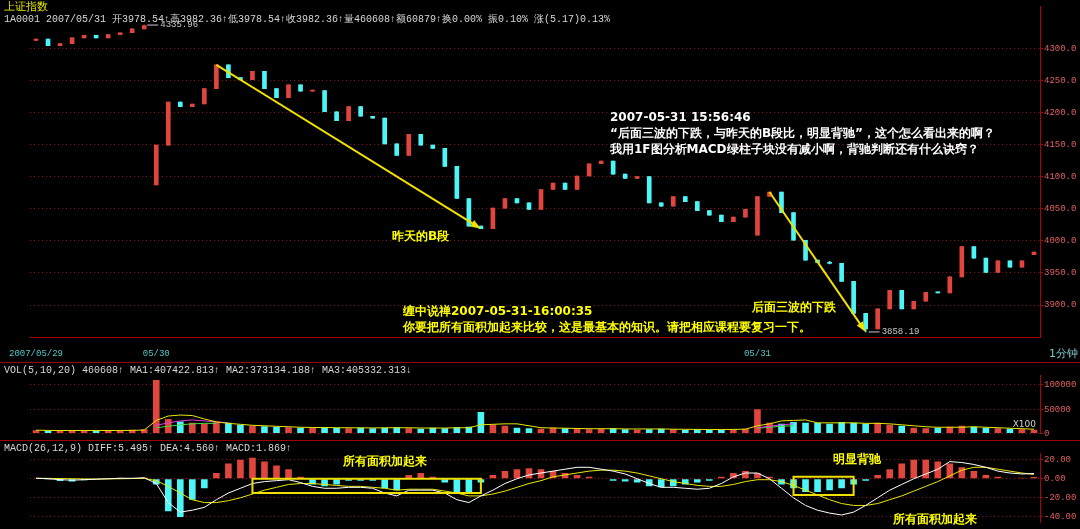 This screenshot has height=529, width=1080. I want to click on y-tick-label: 4100.0, so click(1060, 177).